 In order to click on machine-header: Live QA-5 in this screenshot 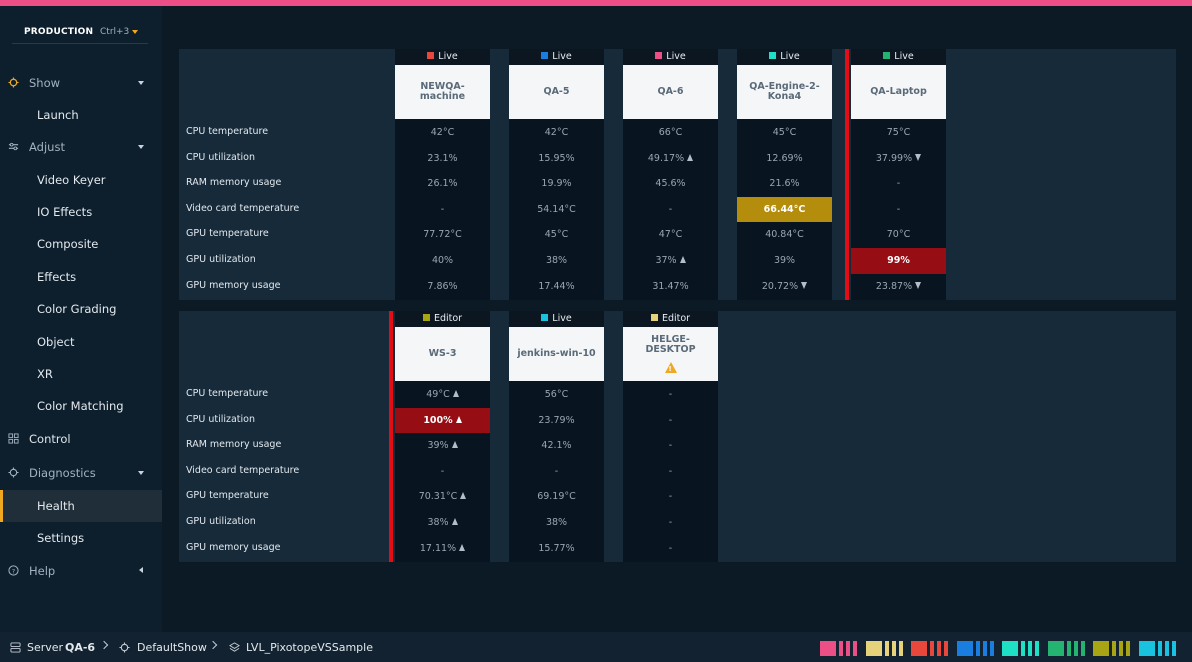, I will do `click(556, 84)`.